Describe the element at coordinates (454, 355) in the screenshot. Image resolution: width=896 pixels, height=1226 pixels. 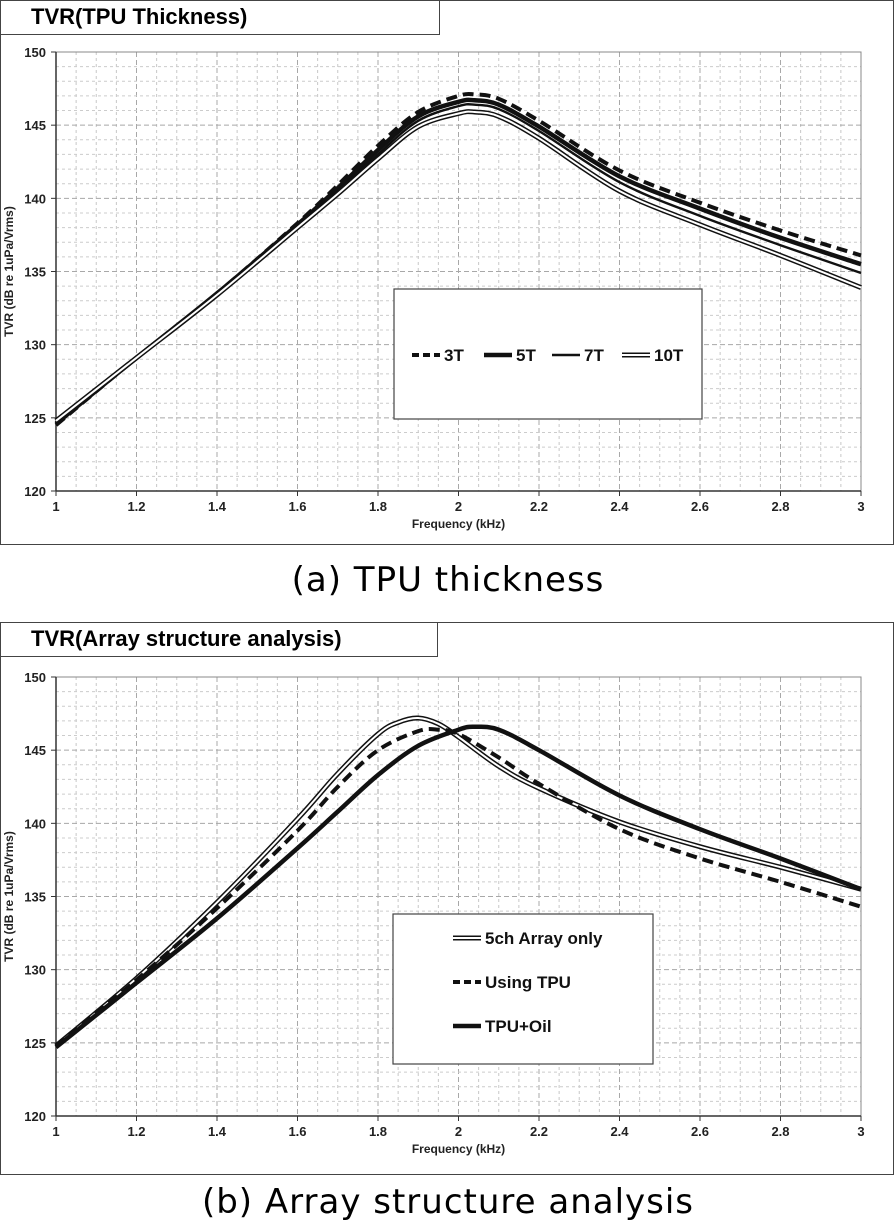
I see `legend-label: 3T` at that location.